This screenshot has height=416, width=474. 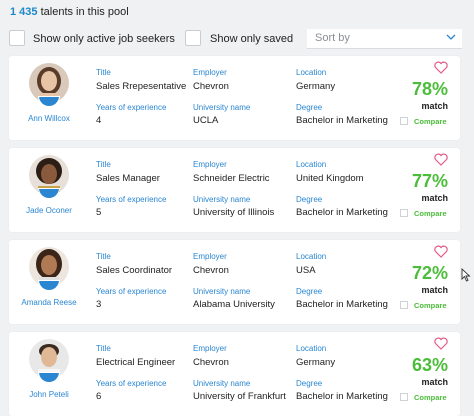 I want to click on active-seekers-label: Show only active job seekers, so click(x=104, y=39).